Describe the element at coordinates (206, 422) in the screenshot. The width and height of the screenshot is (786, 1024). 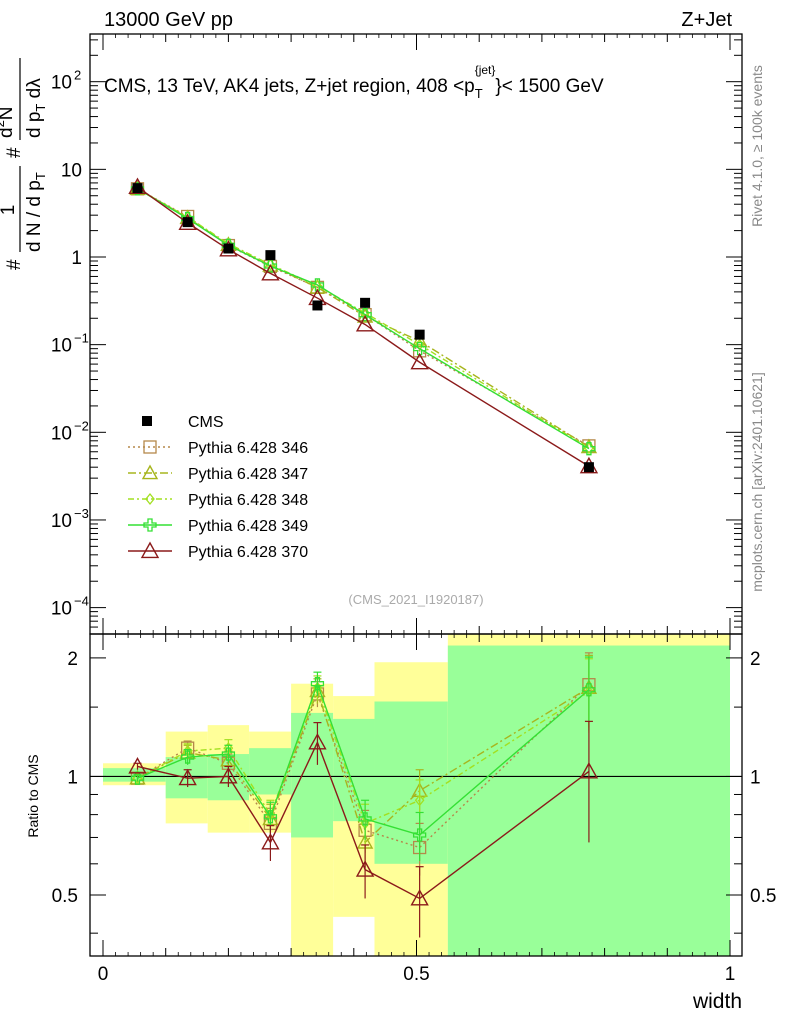
I see `legend-label-cms: CMS` at that location.